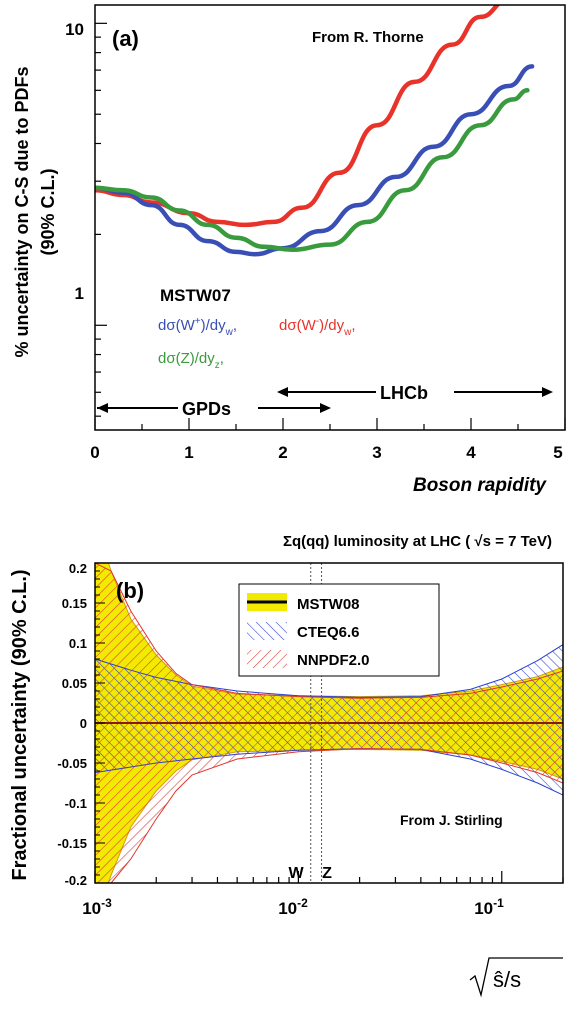 The image size is (571, 1013). I want to click on legend-entry-wminus: dσ(W-)/dyw,, so click(317, 327).